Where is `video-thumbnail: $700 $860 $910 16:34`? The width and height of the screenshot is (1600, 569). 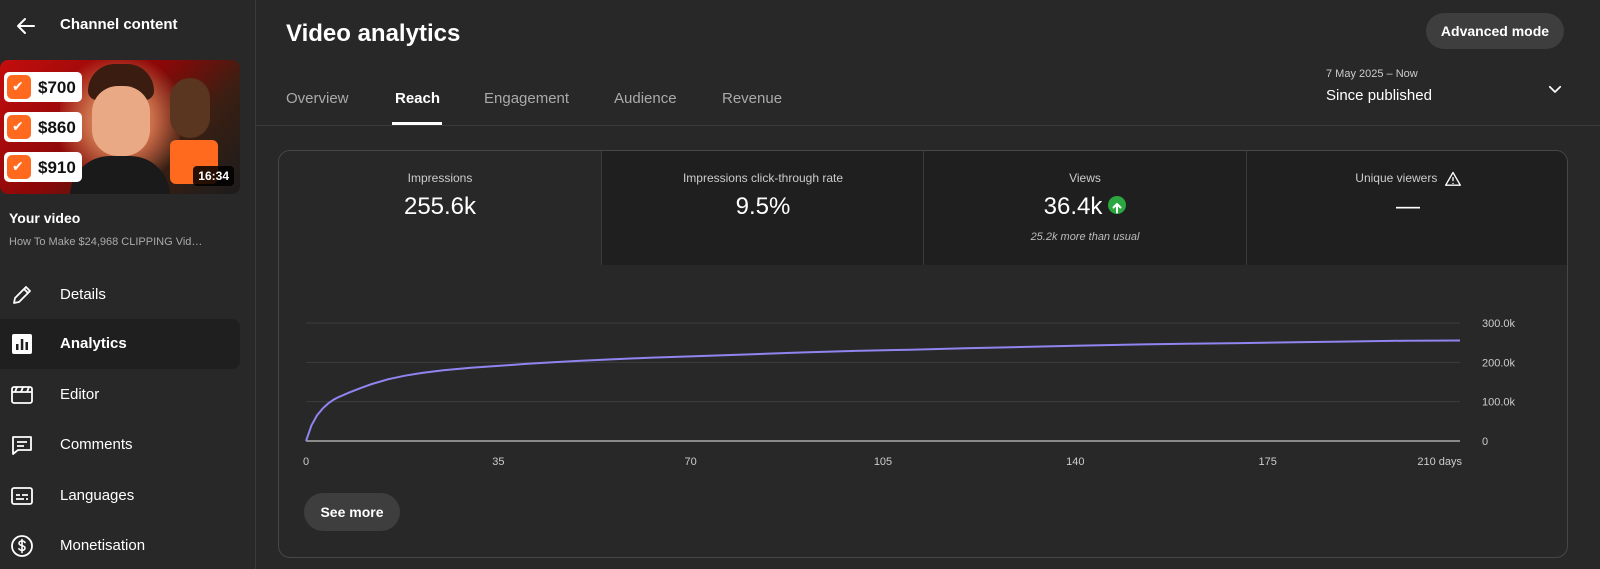
video-thumbnail: $700 $860 $910 16:34 is located at coordinates (120, 127).